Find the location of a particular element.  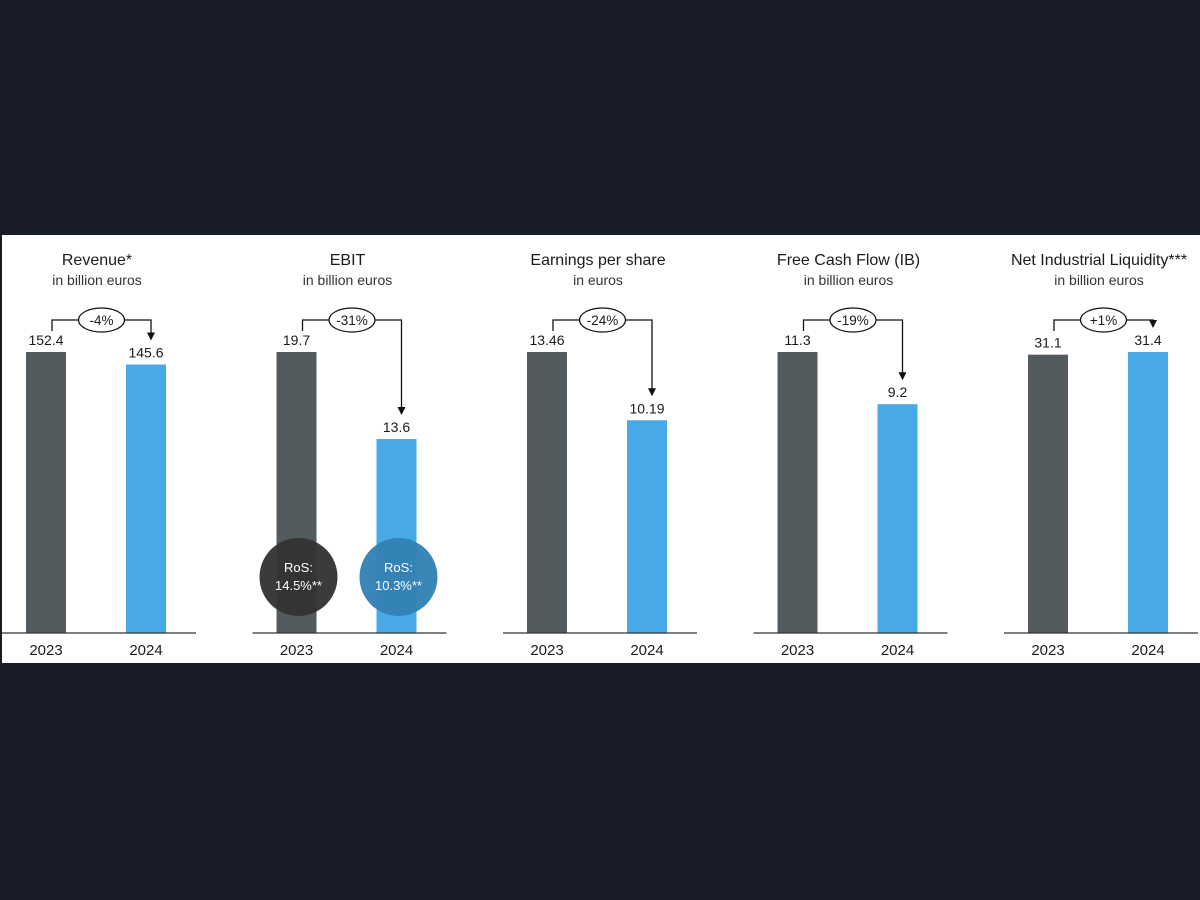

change-label: -31% is located at coordinates (352, 320).